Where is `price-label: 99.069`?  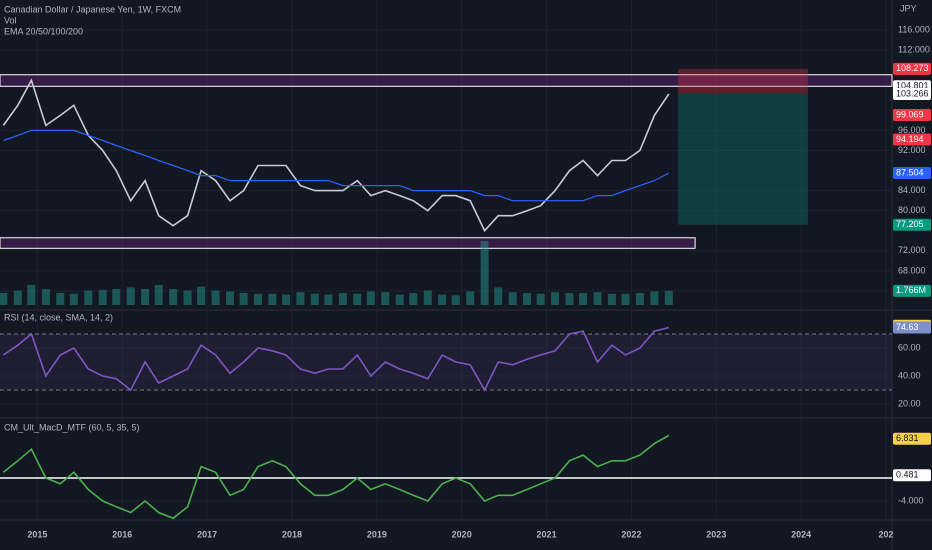
price-label: 99.069 is located at coordinates (910, 114).